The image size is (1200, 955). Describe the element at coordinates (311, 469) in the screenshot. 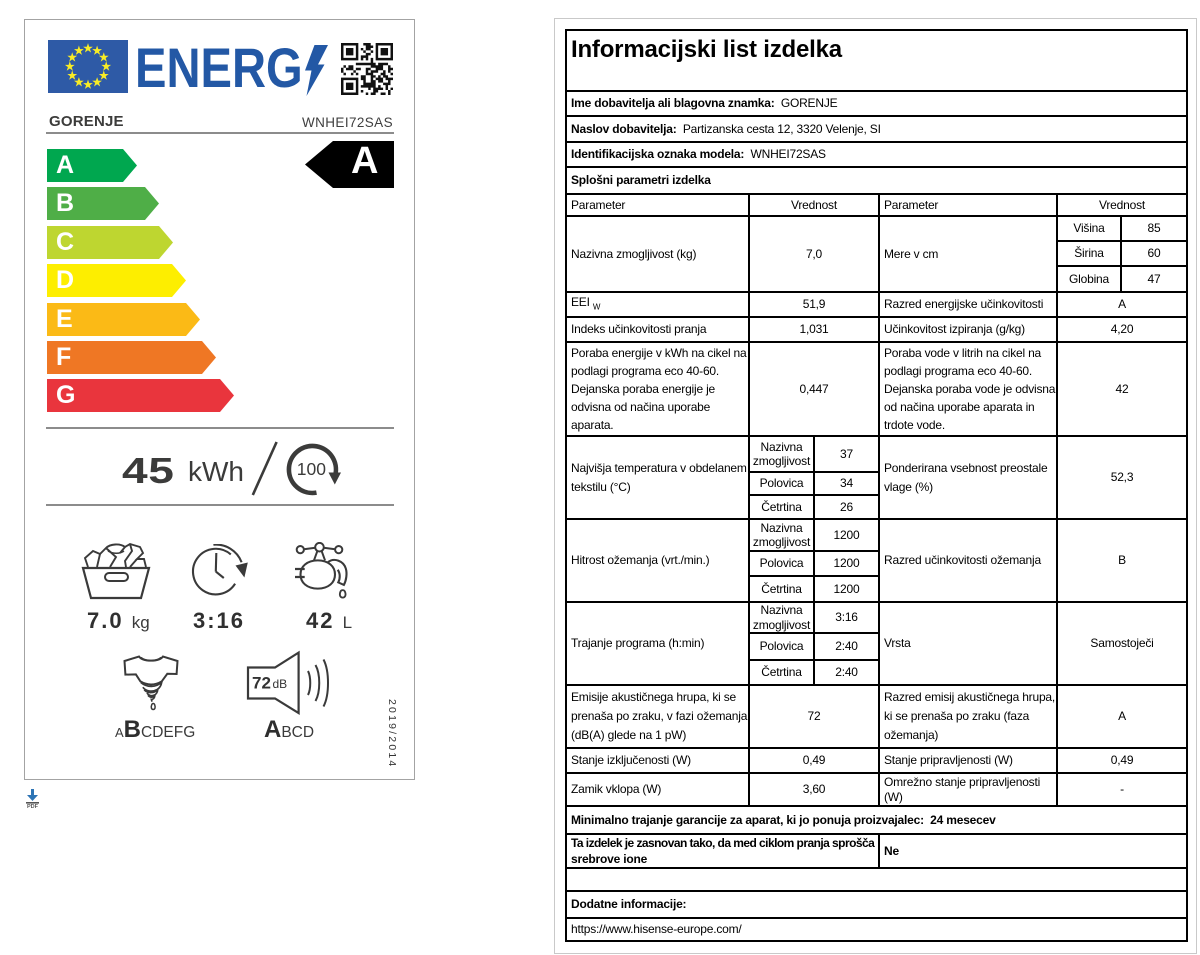

I see `svg-text: 100` at that location.